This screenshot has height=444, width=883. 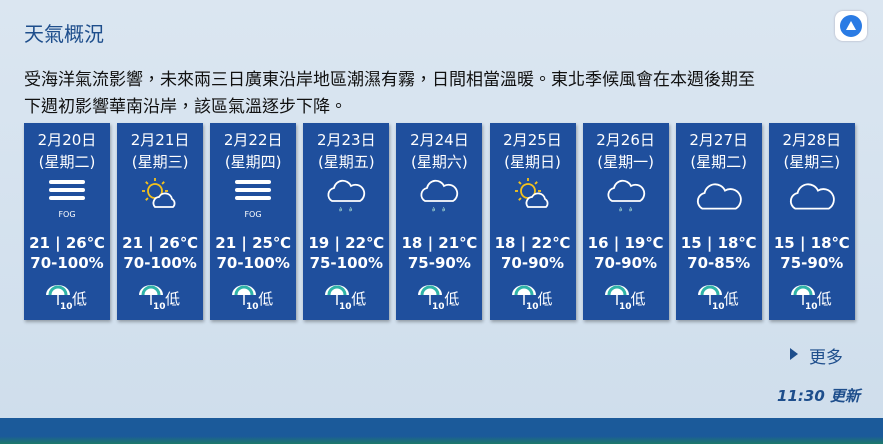 What do you see at coordinates (532, 162) in the screenshot?
I see `weekday: (星期日)` at bounding box center [532, 162].